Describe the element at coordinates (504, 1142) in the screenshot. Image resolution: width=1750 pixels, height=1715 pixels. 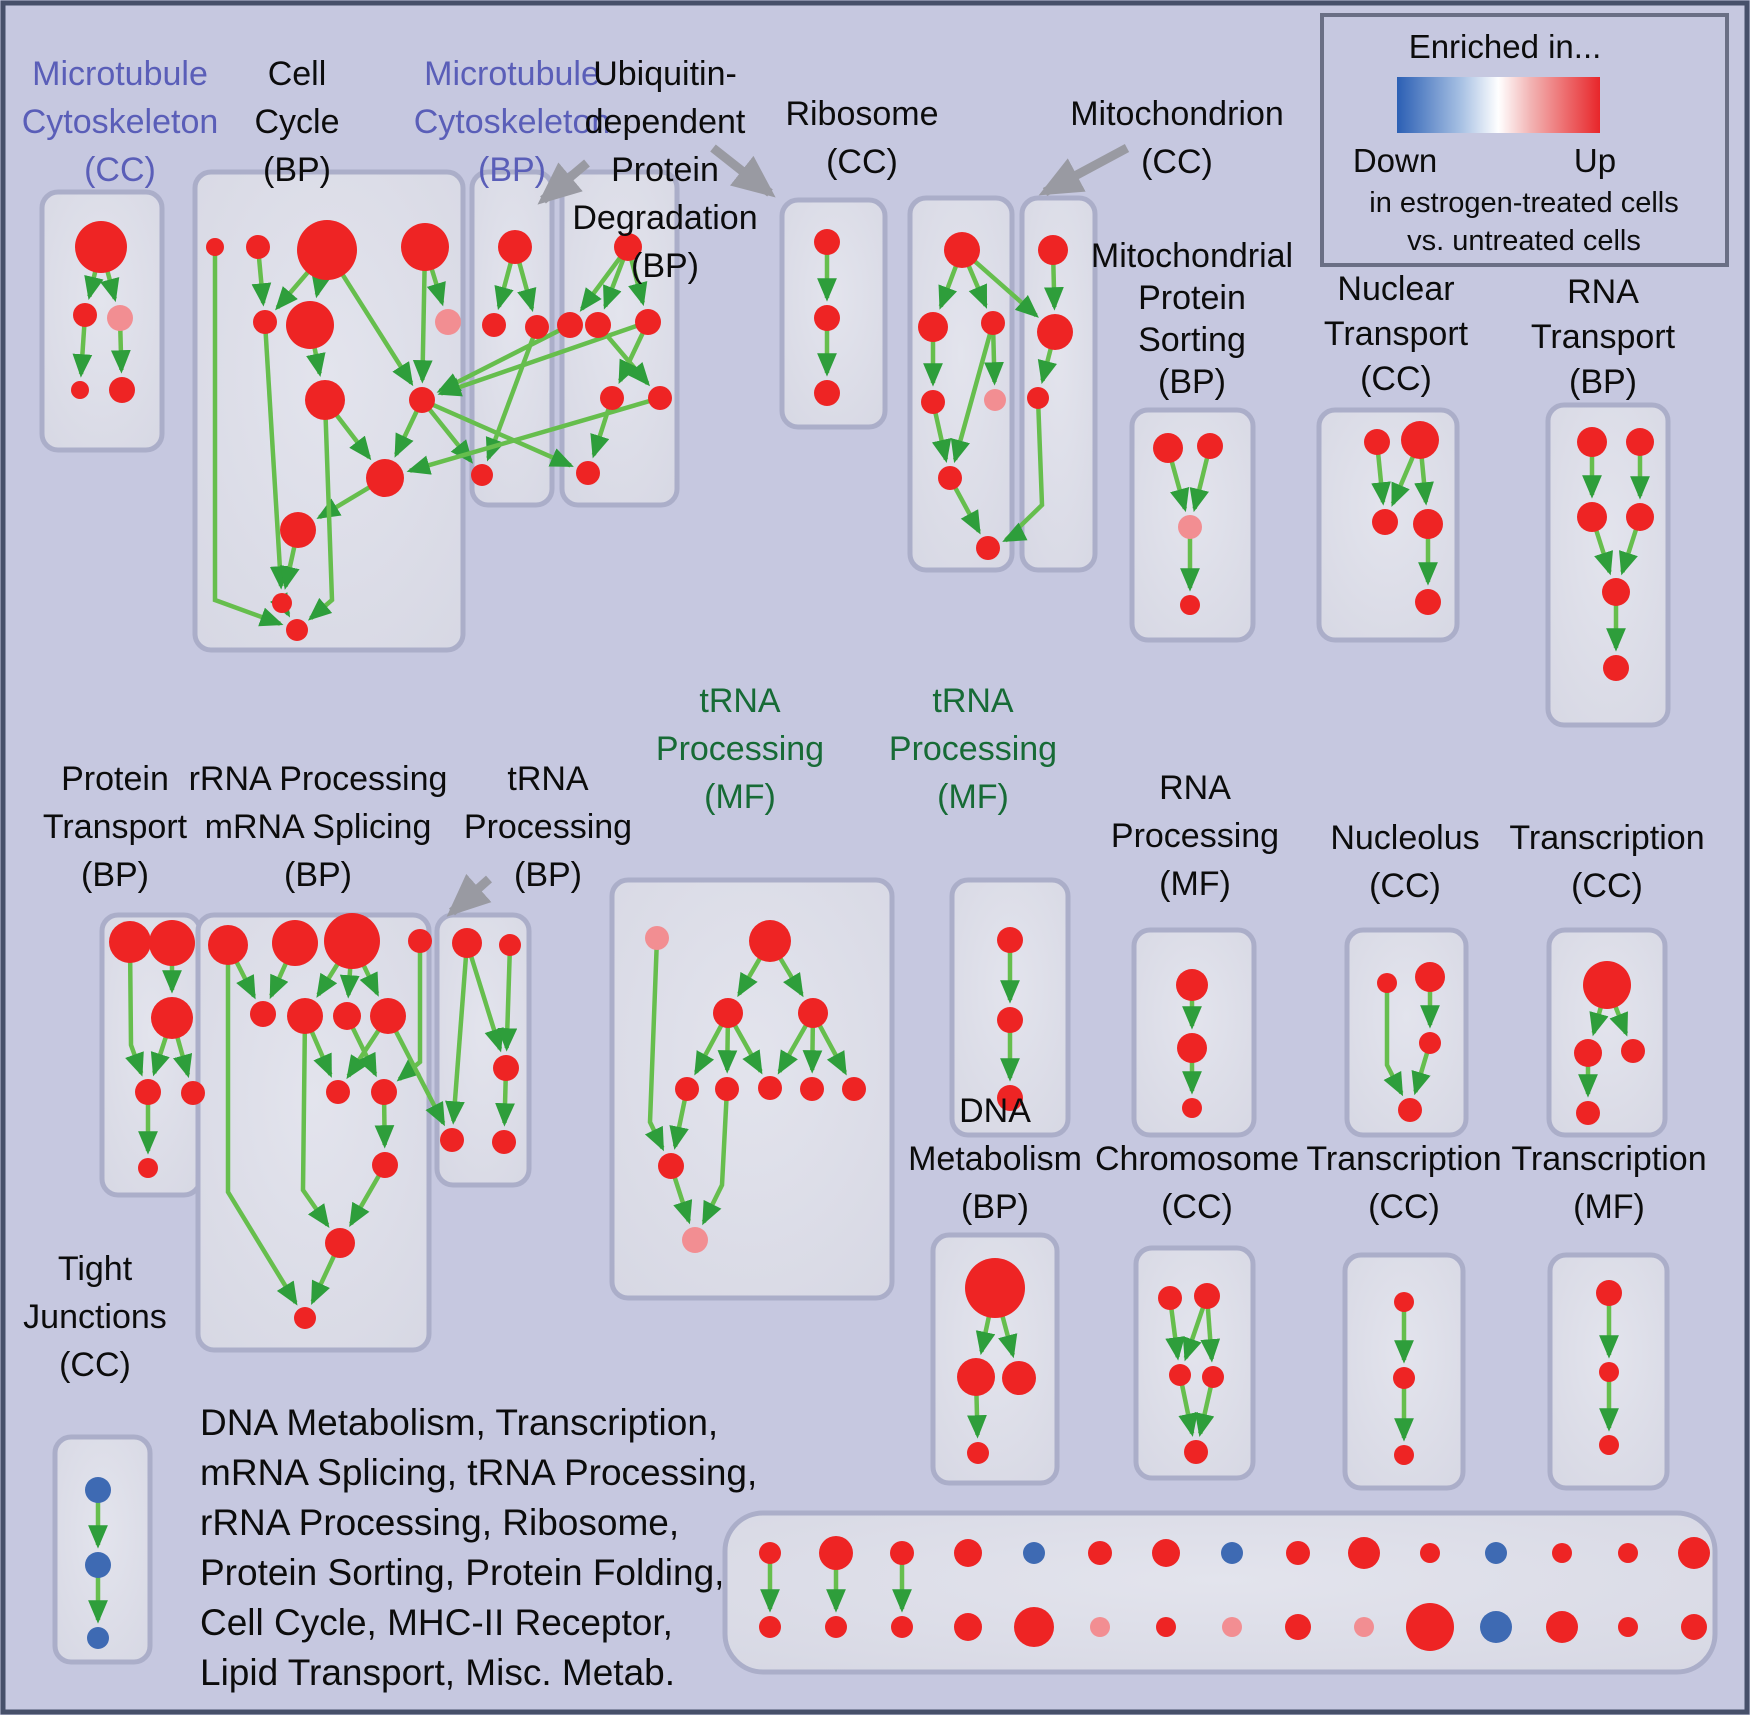
I see `gene-node-l5` at that location.